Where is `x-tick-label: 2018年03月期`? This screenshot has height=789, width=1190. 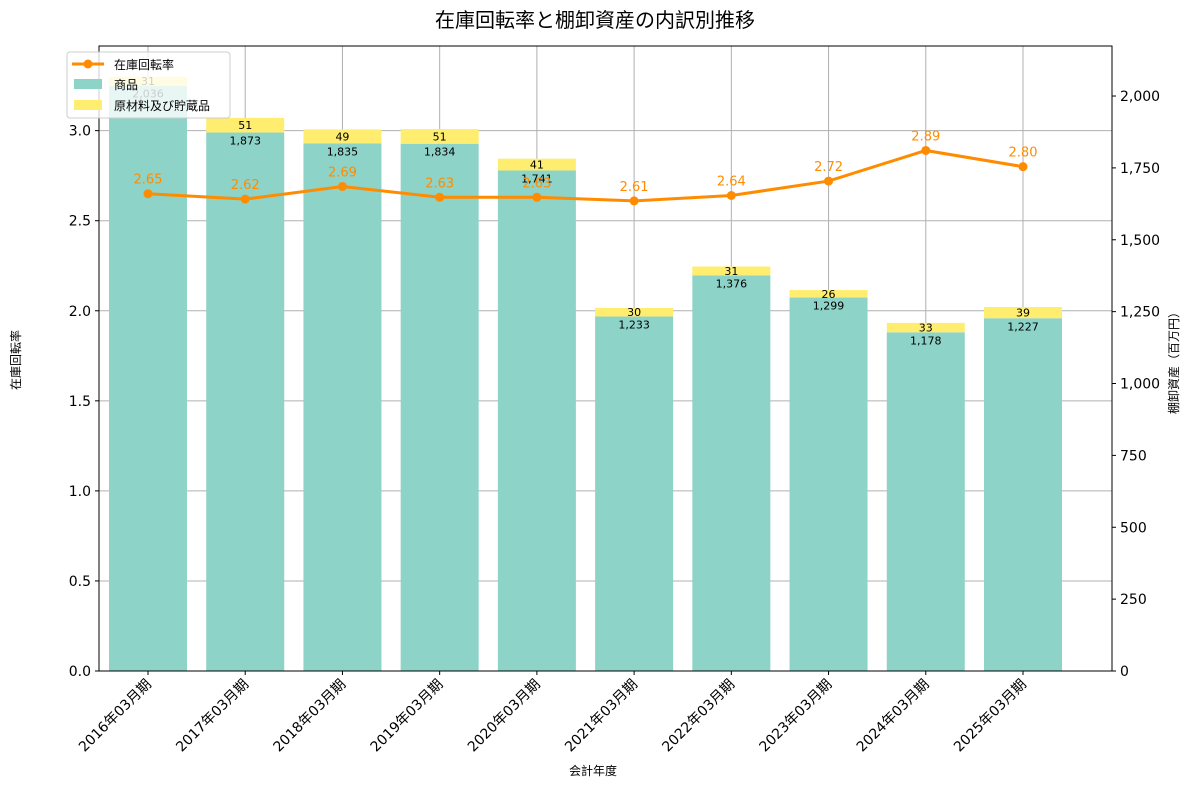 x-tick-label: 2018年03月期 is located at coordinates (309, 716).